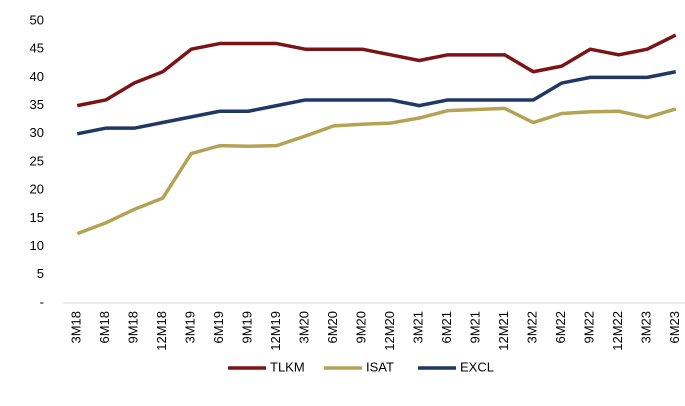  Describe the element at coordinates (104, 327) in the screenshot. I see `x-tick-label: 6M18` at that location.